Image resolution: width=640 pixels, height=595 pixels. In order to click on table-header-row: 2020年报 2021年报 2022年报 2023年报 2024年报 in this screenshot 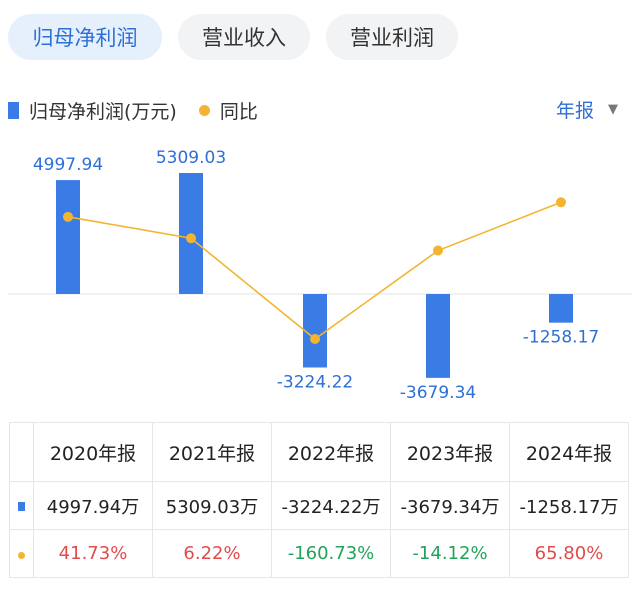, I will do `click(319, 452)`.